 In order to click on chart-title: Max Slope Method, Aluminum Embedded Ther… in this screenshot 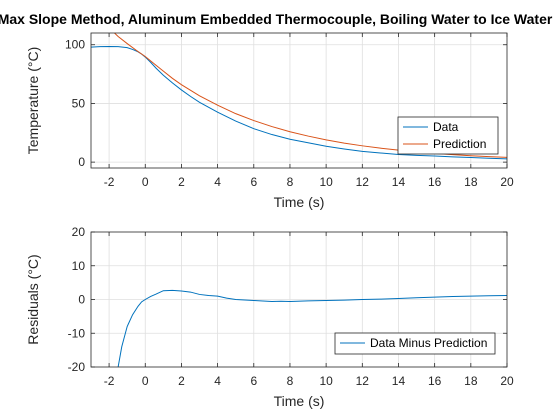, I will do `click(276, 19)`.